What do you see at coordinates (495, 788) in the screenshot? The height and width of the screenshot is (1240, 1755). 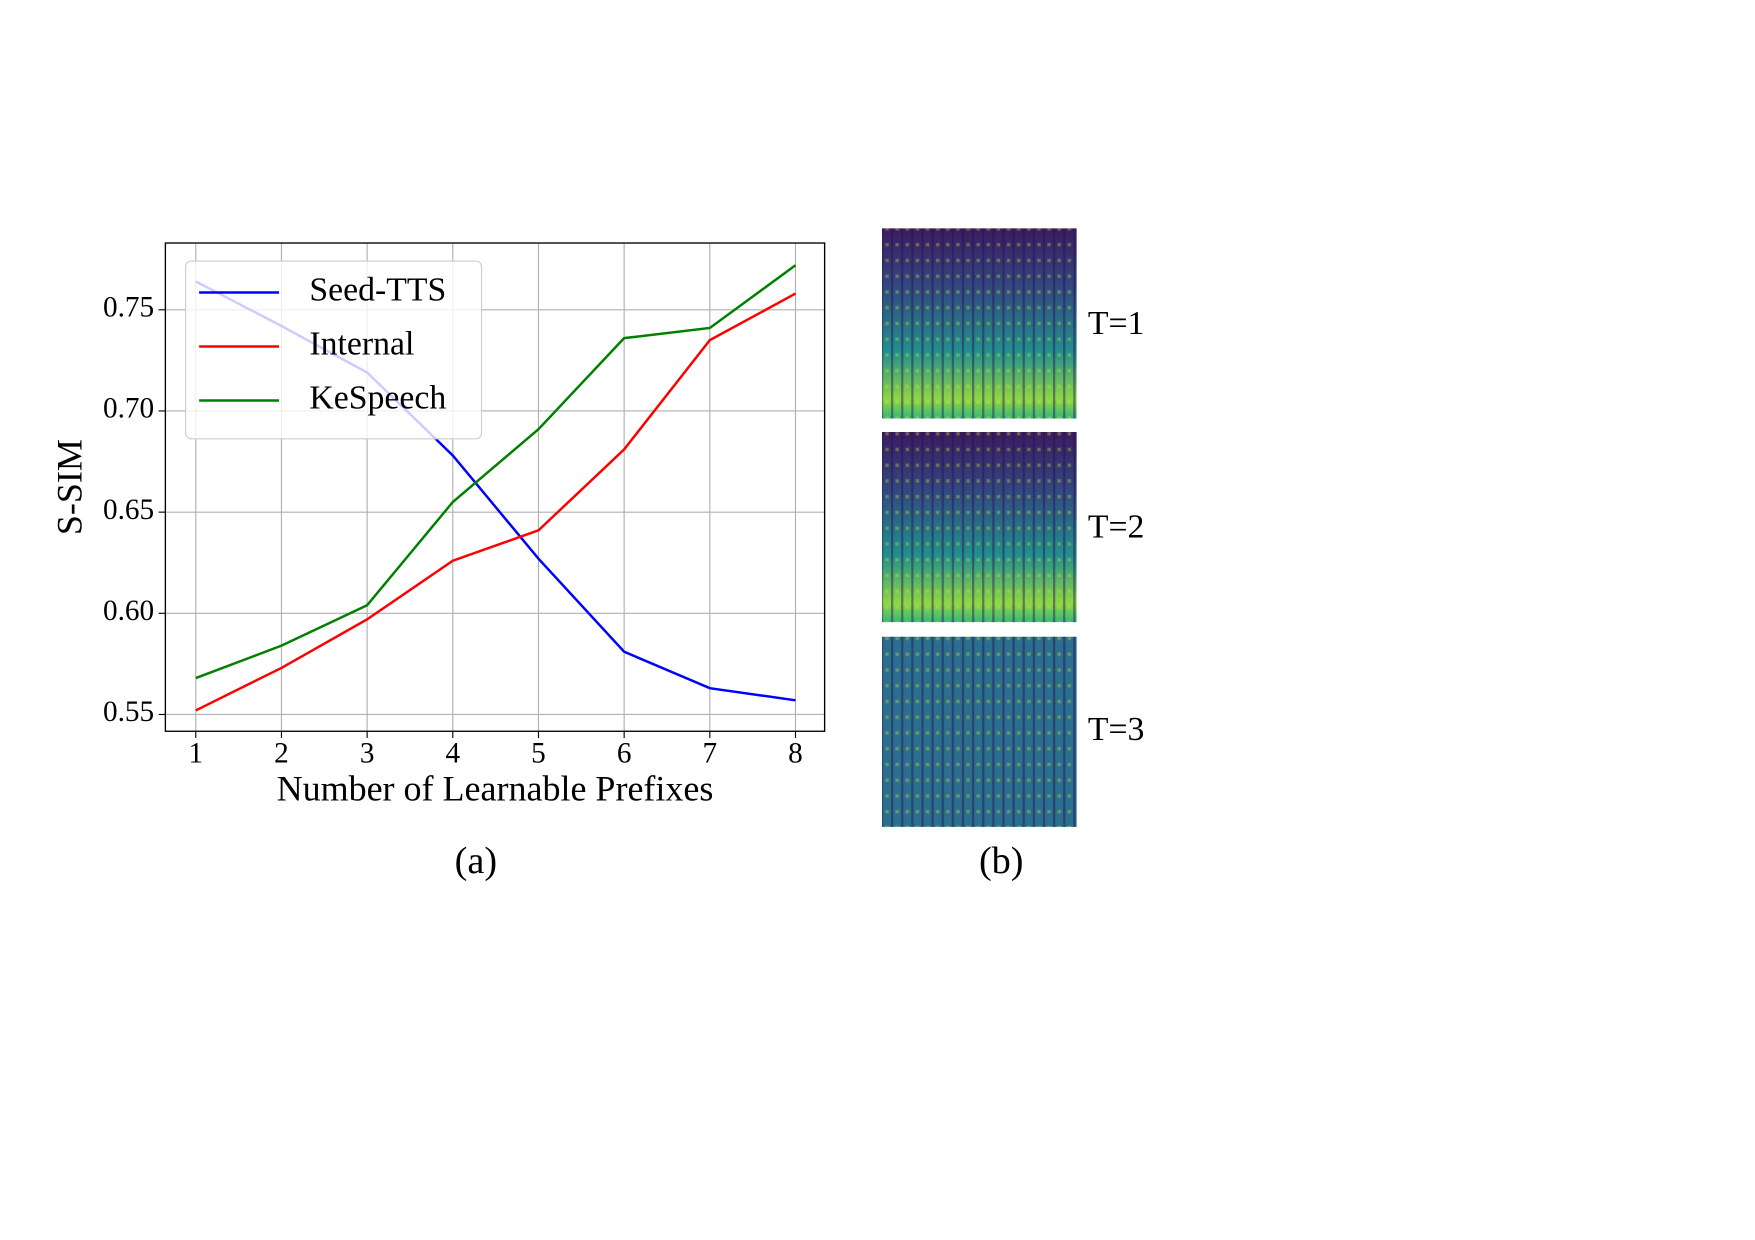 I see `x-axis-label: Number of Learnable Prefixes` at bounding box center [495, 788].